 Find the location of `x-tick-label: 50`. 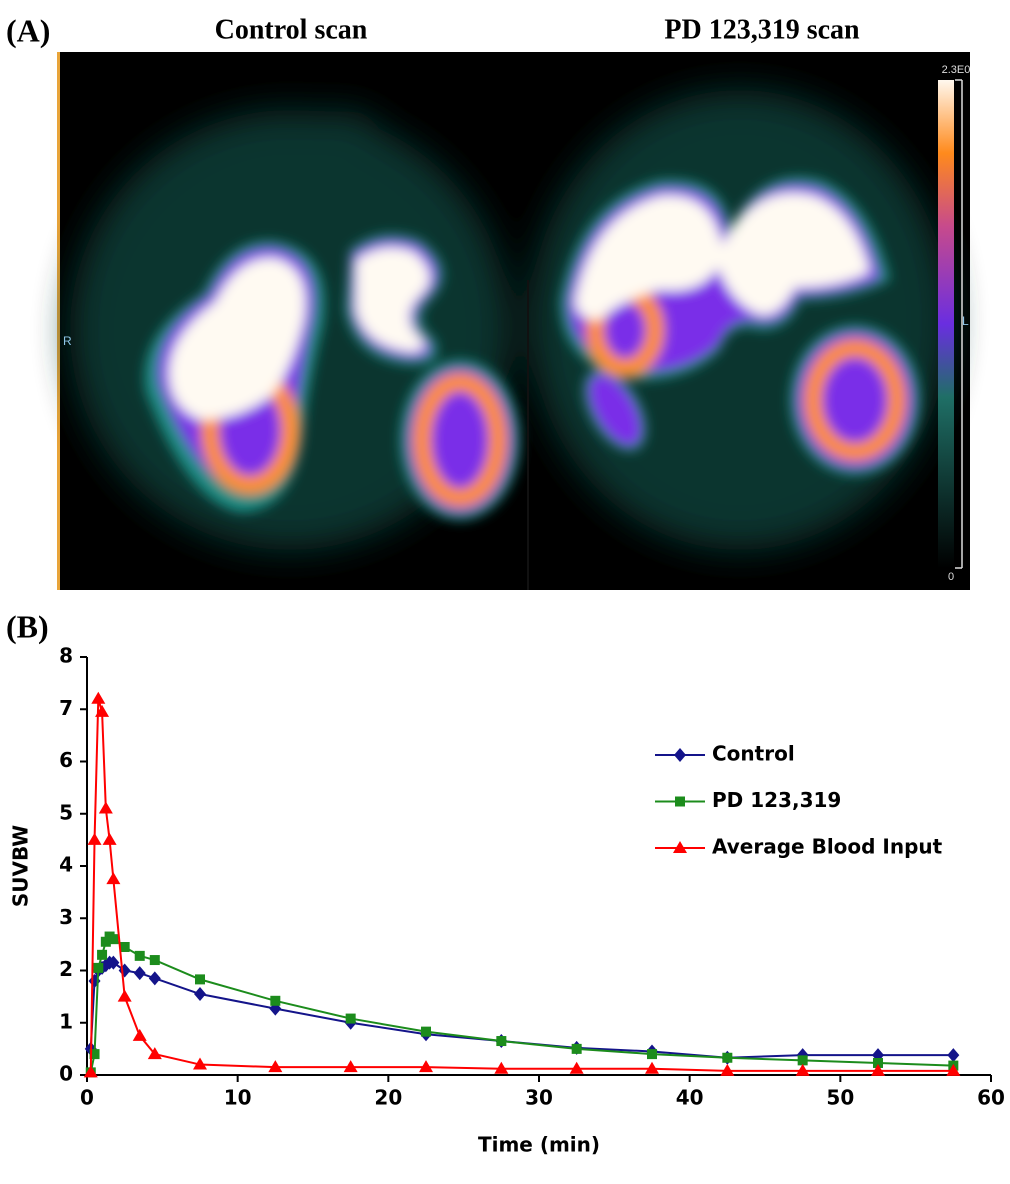

x-tick-label: 50 is located at coordinates (840, 1098).